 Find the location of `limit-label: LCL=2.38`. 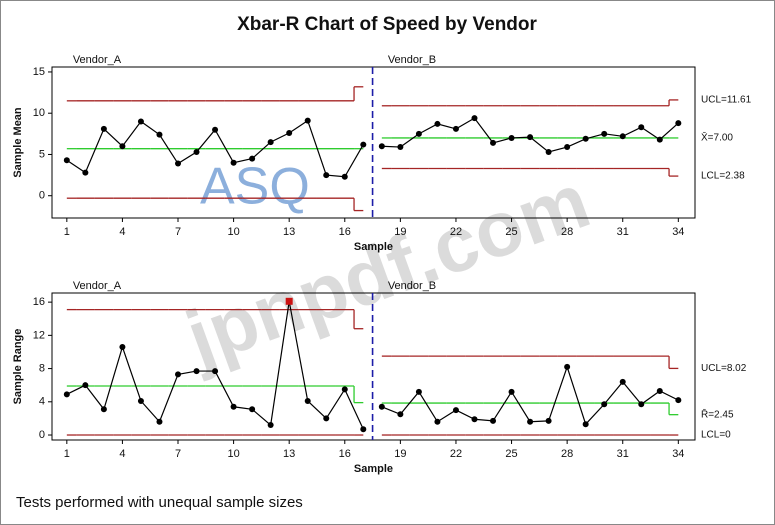

limit-label: LCL=2.38 is located at coordinates (723, 176).